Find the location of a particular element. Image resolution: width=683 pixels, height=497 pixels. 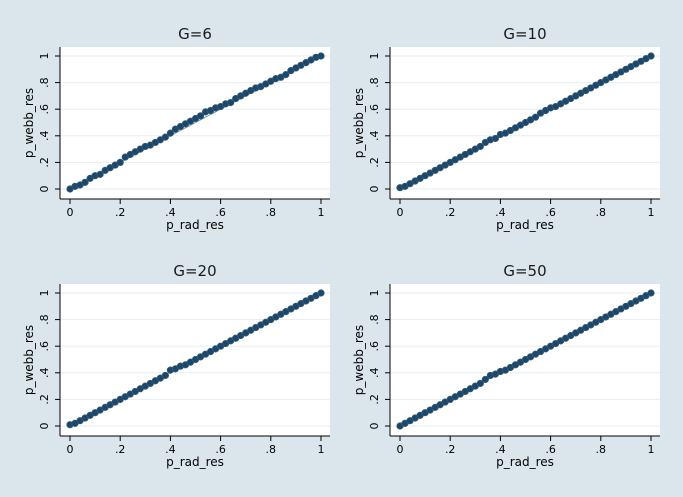

panel-title: G=10 is located at coordinates (524, 34).